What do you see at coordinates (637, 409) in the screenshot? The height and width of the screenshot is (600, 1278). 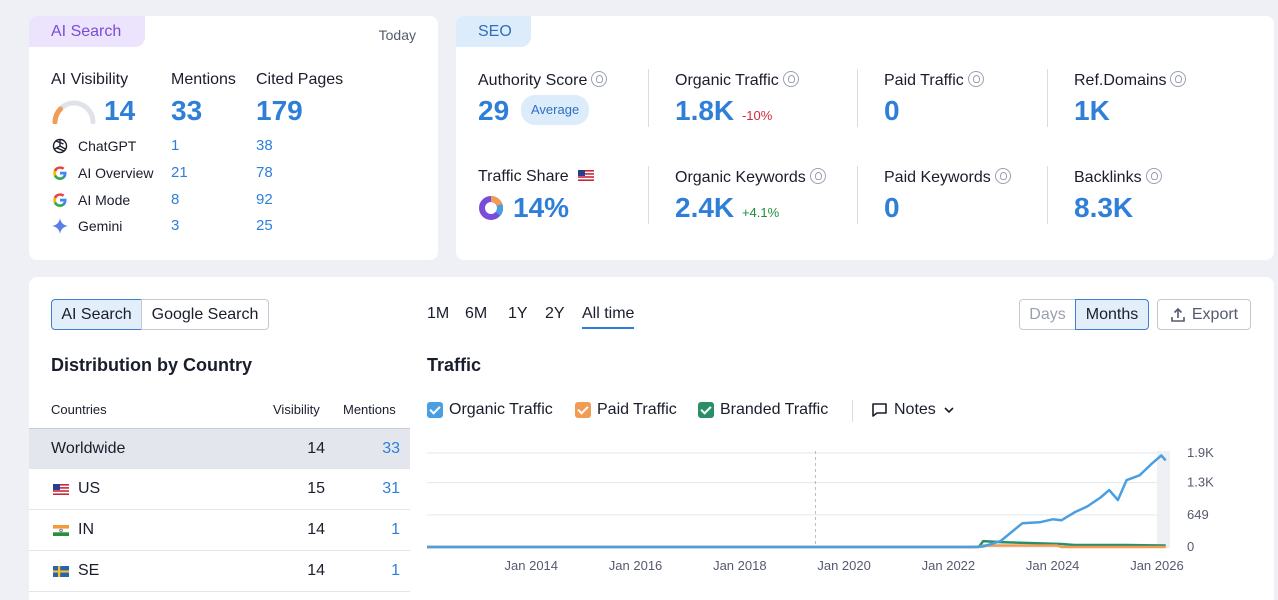 I see `legend-paid-label: Paid Traffic` at bounding box center [637, 409].